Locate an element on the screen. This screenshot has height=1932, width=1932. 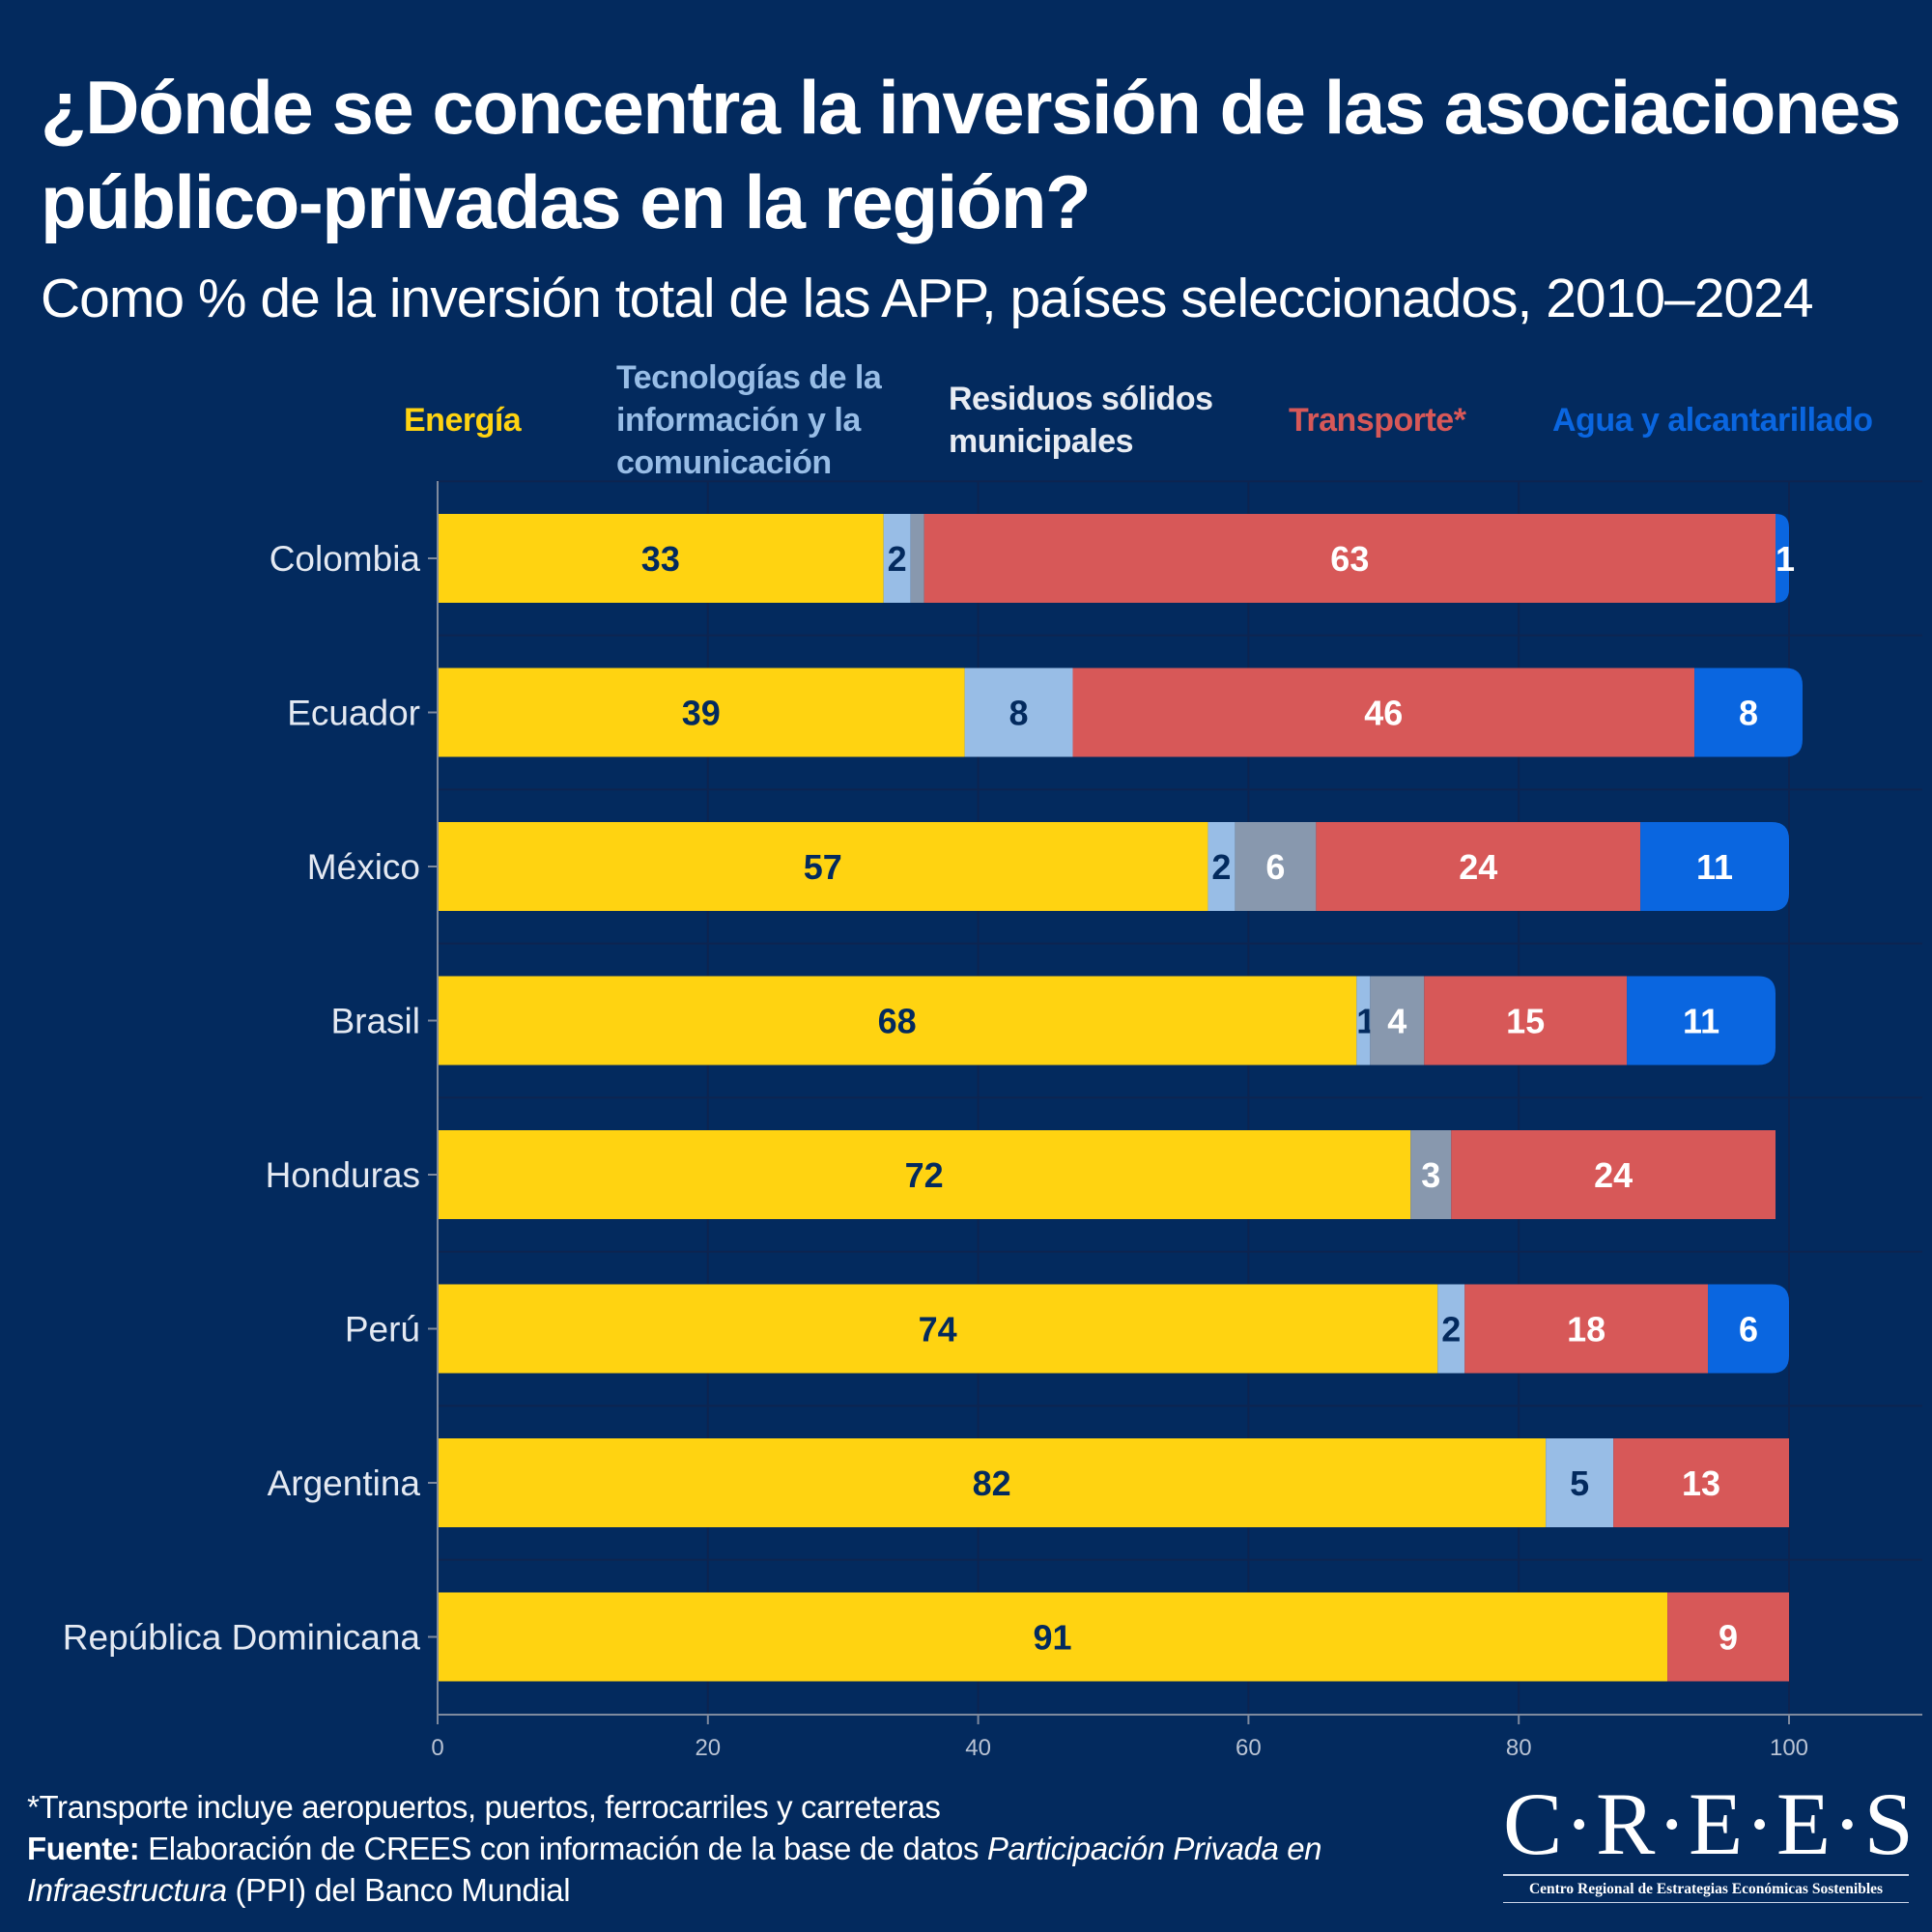
logo-divider is located at coordinates (1706, 1875).